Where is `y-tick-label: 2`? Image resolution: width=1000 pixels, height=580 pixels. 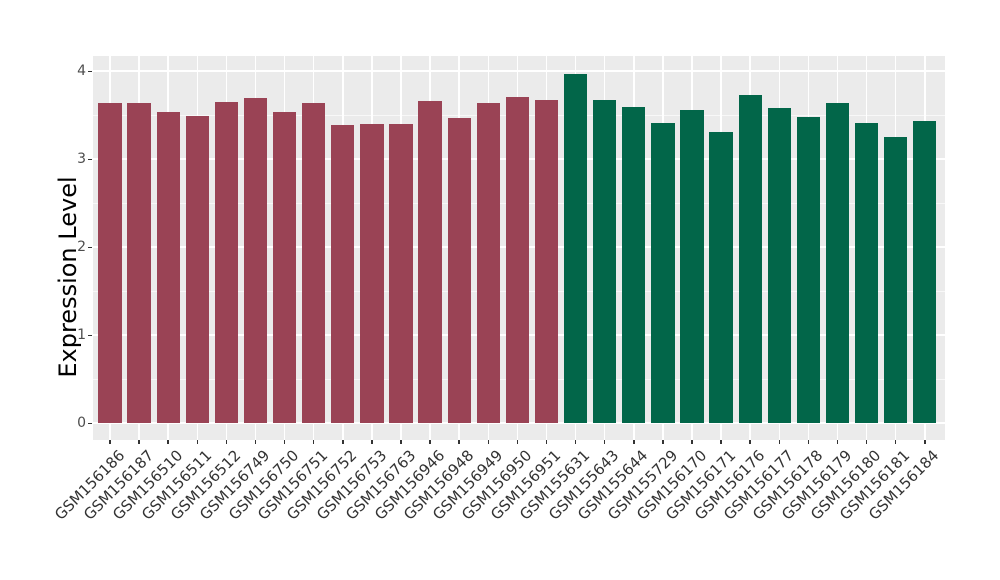
y-tick-label: 2 is located at coordinates (81, 247).